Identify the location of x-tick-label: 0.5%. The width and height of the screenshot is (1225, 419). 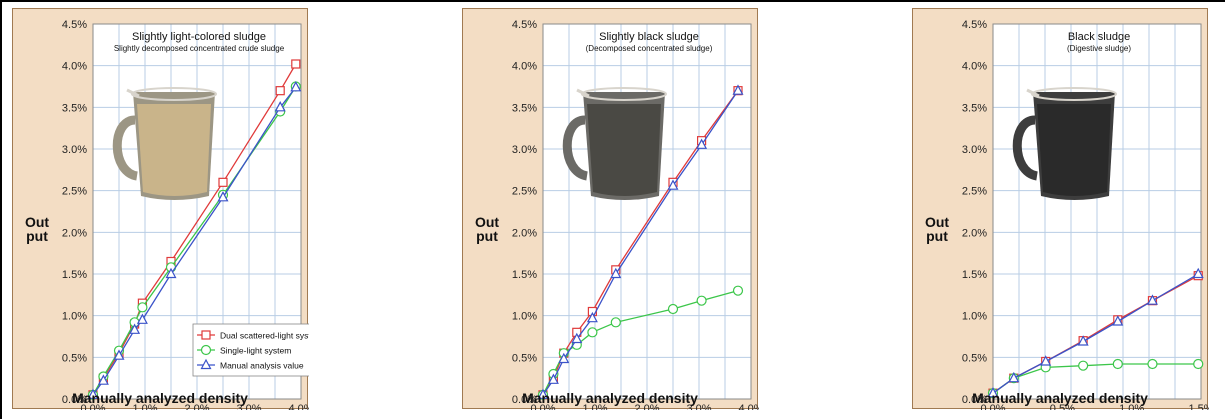
(1062, 406).